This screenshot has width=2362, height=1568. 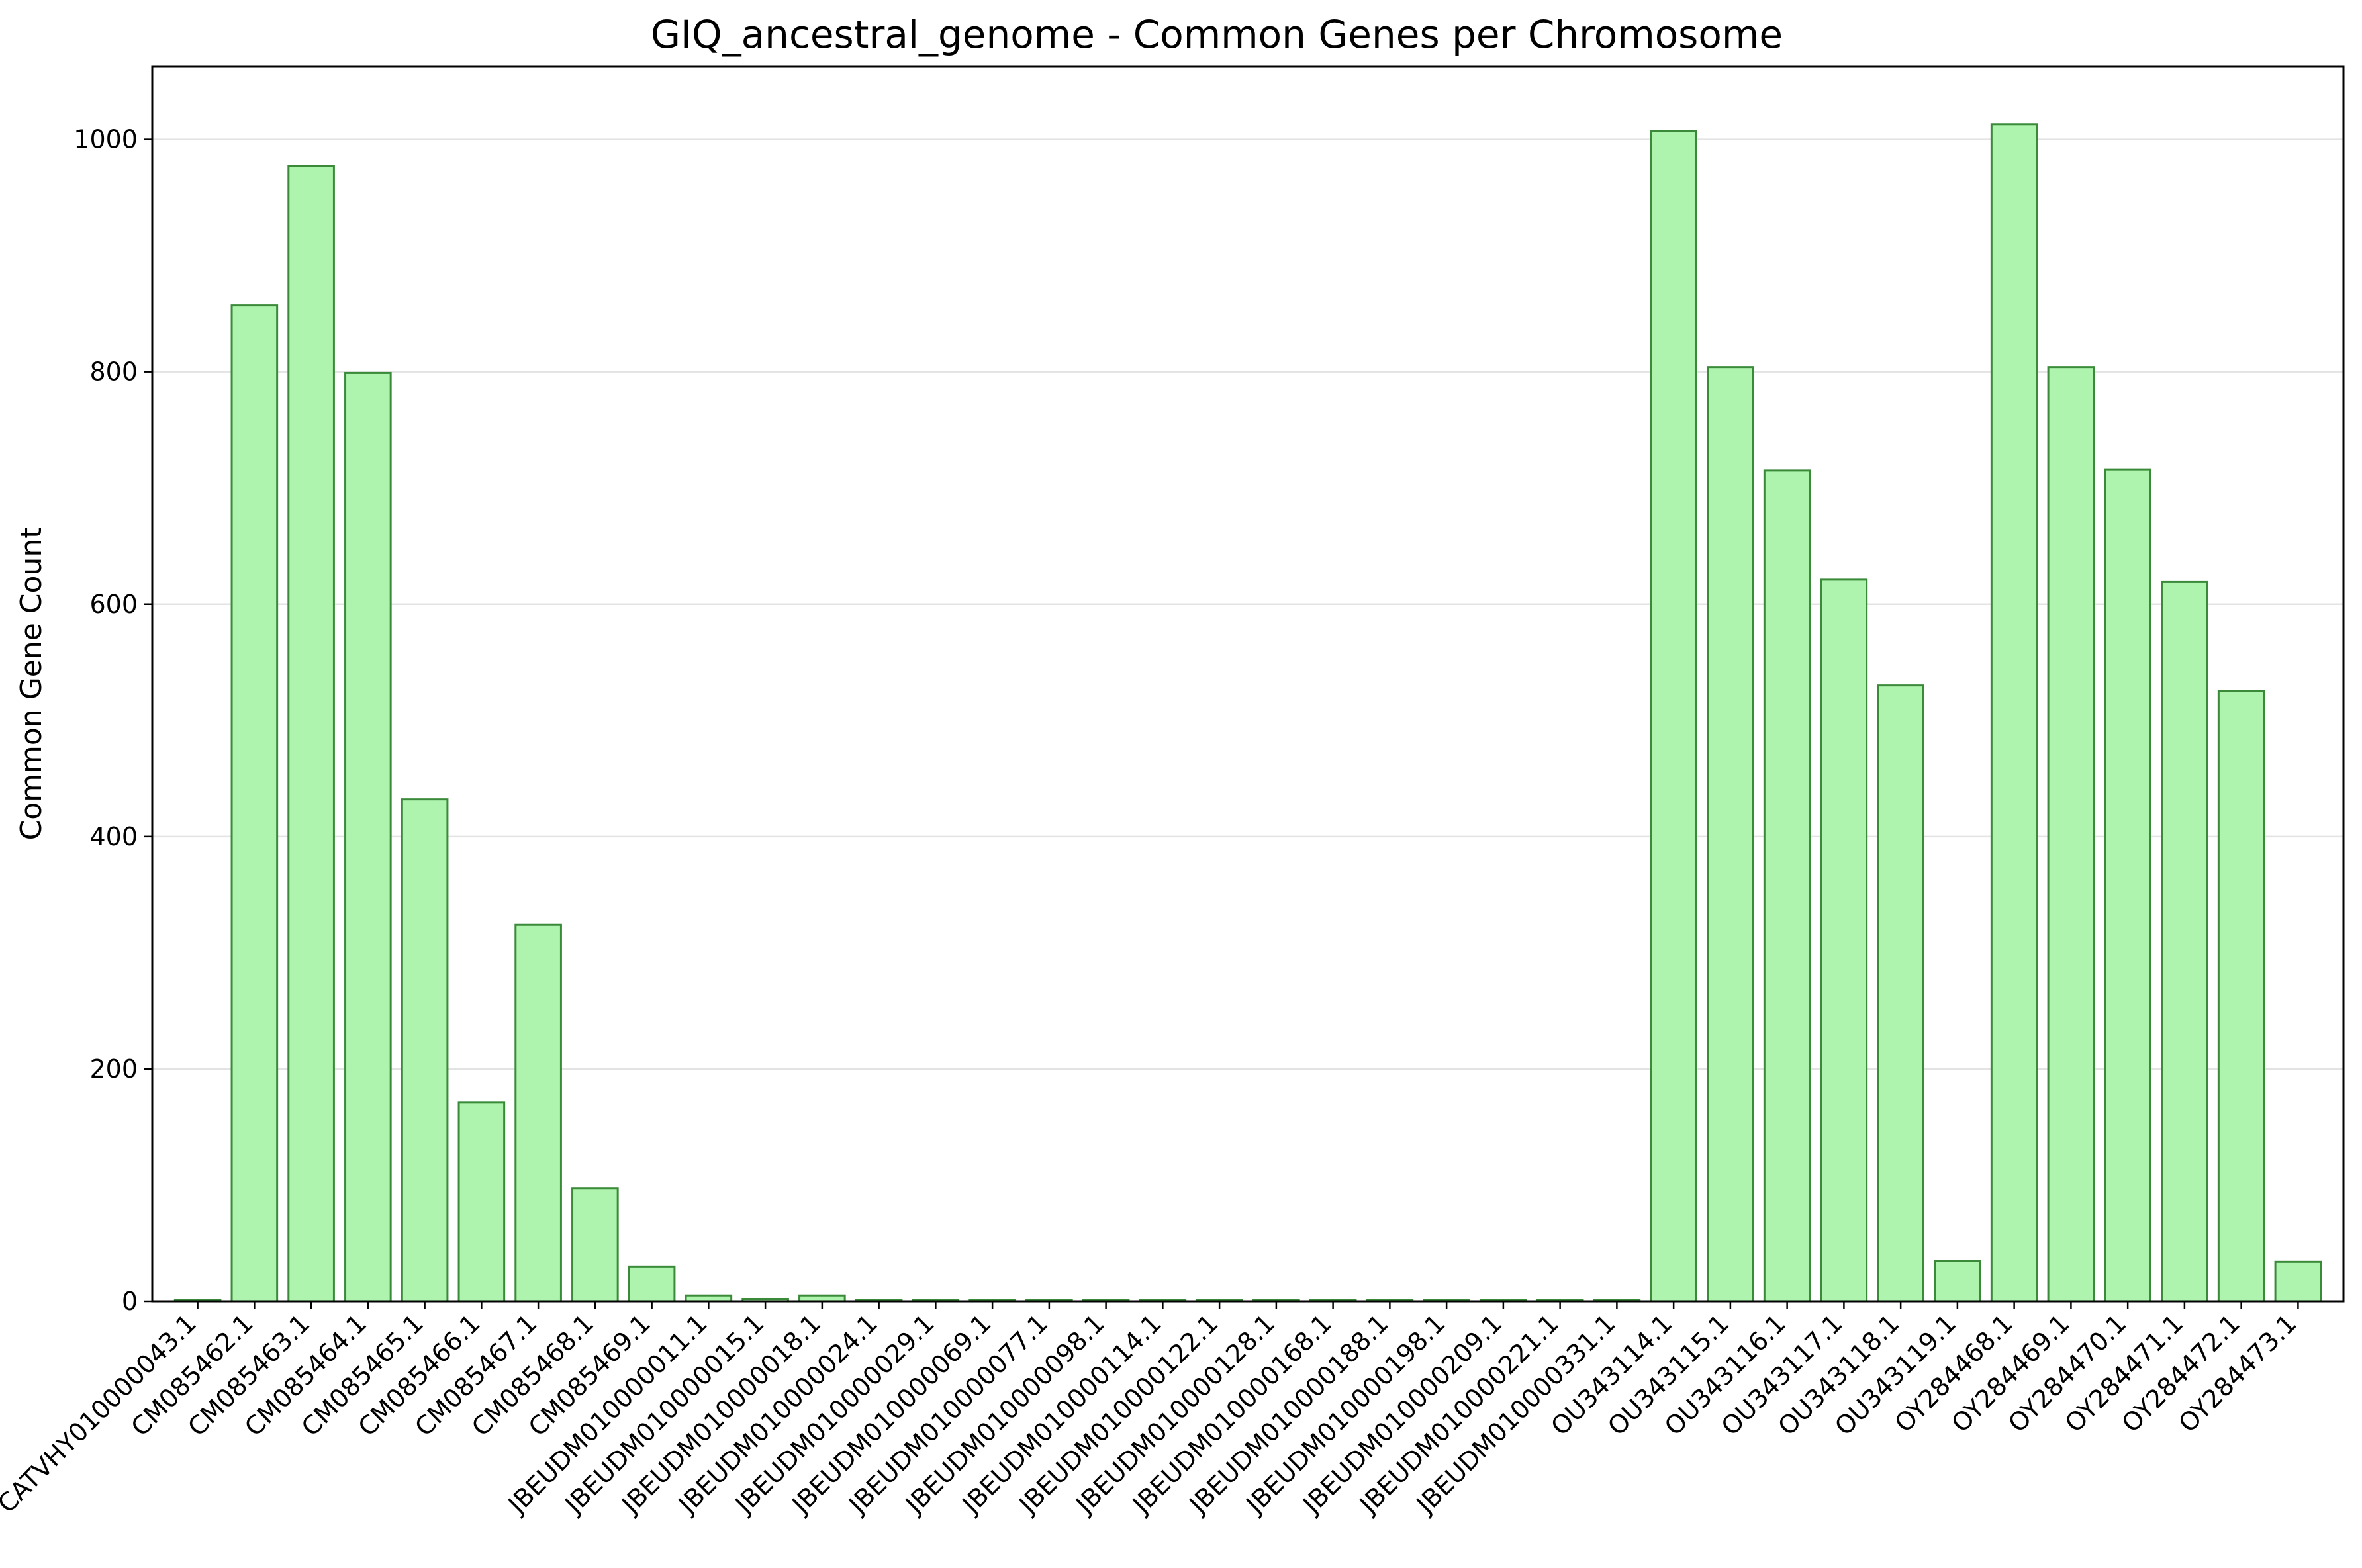 What do you see at coordinates (114, 836) in the screenshot?
I see `y-tick-label: 400` at bounding box center [114, 836].